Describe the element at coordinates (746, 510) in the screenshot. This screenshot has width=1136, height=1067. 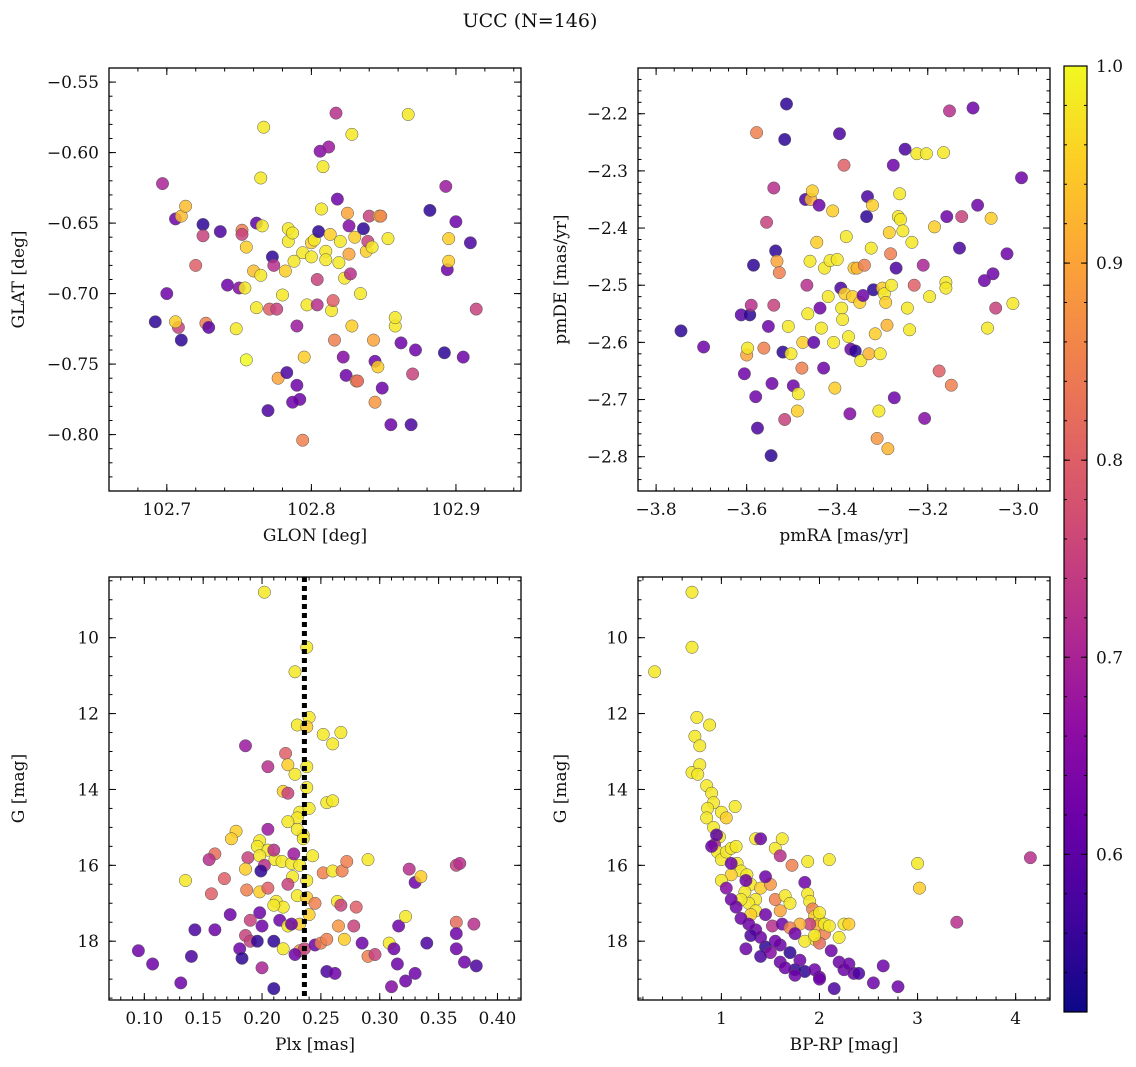
I see `x-tick-label: −3.6` at that location.